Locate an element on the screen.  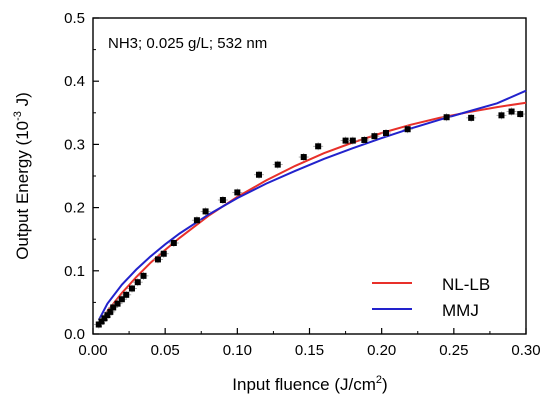
legend-label-nl-lb: NL-LB is located at coordinates (466, 284).